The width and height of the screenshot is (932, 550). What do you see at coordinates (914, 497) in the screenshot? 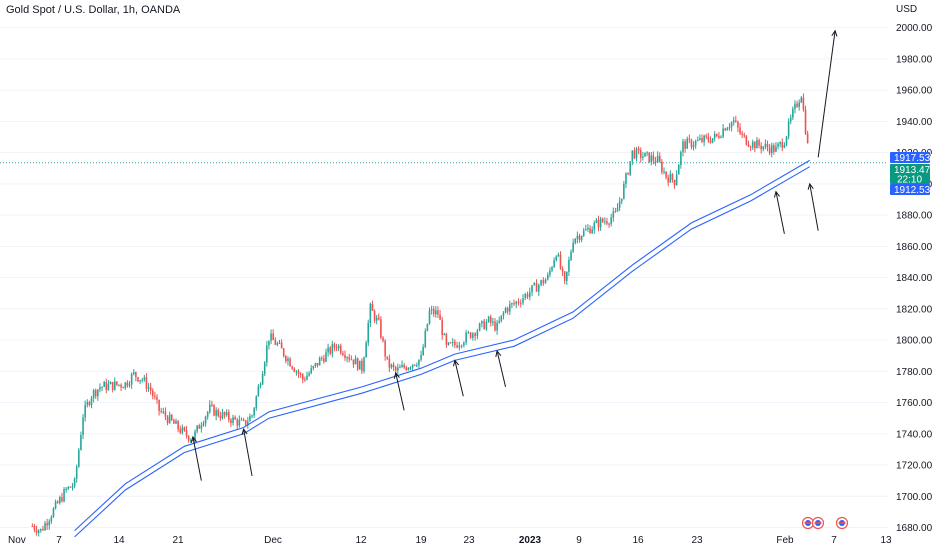
I see `y-tick-label: 1700.000` at bounding box center [914, 497].